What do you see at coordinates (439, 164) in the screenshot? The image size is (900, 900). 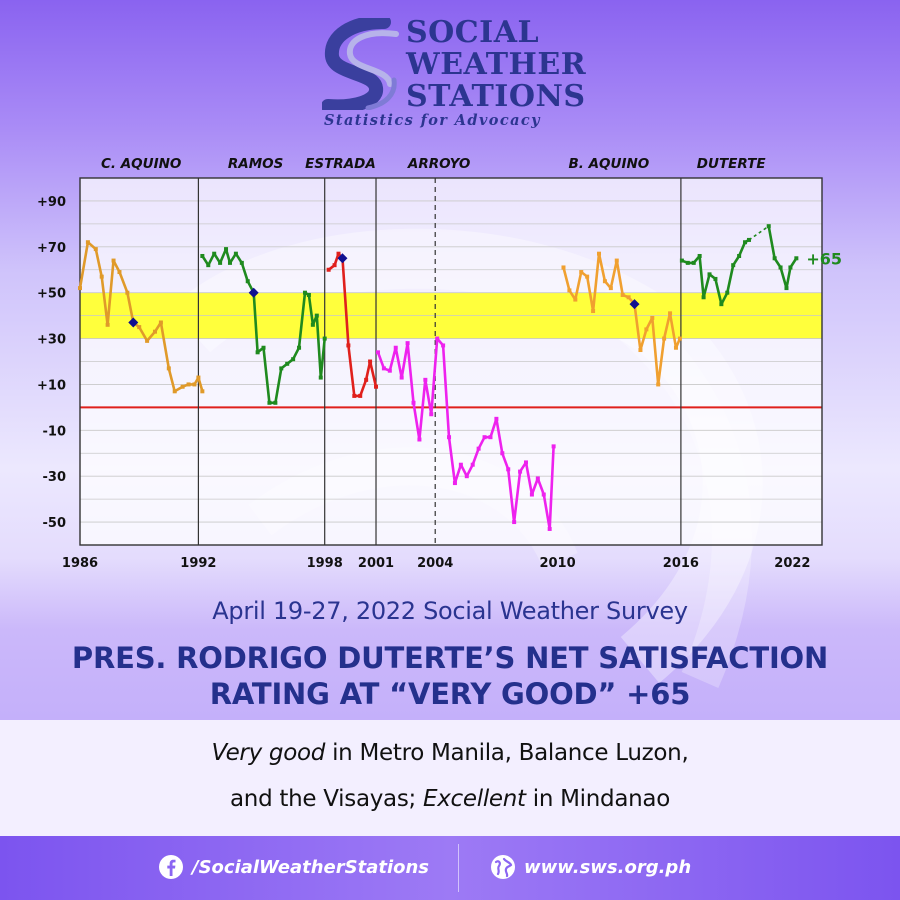 I see `president-label: ARROYO` at bounding box center [439, 164].